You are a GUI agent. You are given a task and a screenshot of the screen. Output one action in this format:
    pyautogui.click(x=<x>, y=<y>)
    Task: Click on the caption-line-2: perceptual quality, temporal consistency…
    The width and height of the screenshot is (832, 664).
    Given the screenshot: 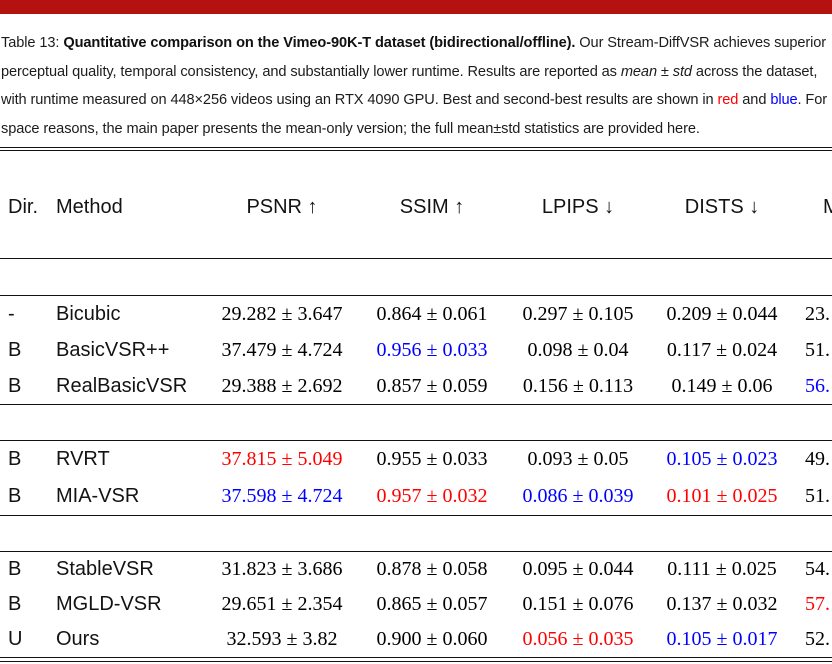 What is the action you would take?
    pyautogui.click(x=409, y=71)
    